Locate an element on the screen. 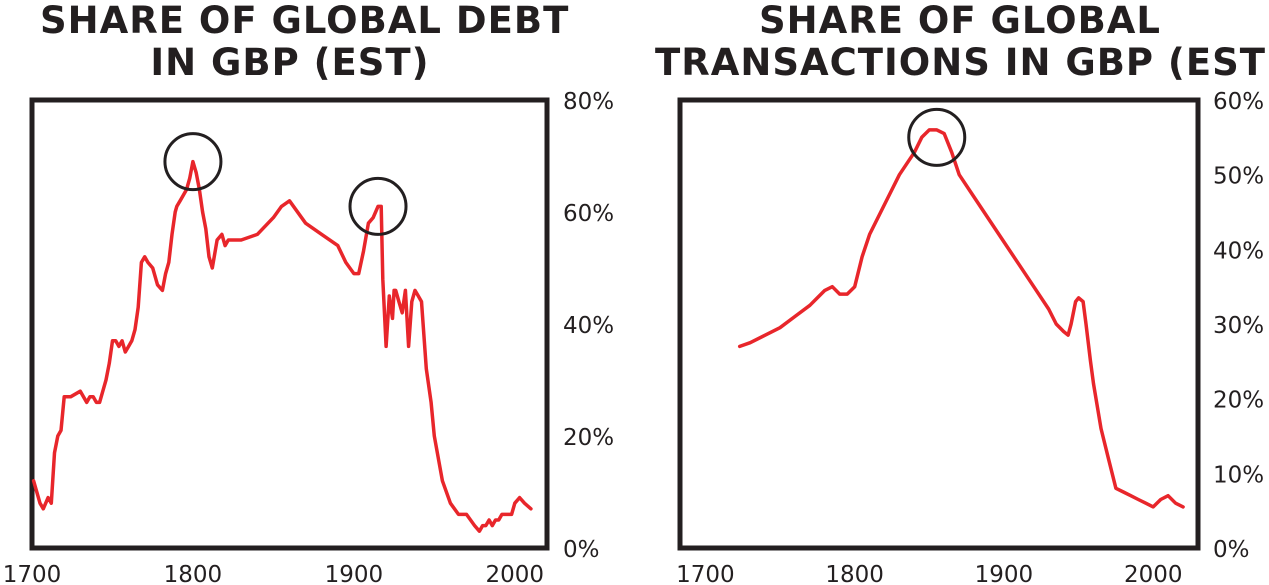  y-tick-label: 80% is located at coordinates (588, 102).